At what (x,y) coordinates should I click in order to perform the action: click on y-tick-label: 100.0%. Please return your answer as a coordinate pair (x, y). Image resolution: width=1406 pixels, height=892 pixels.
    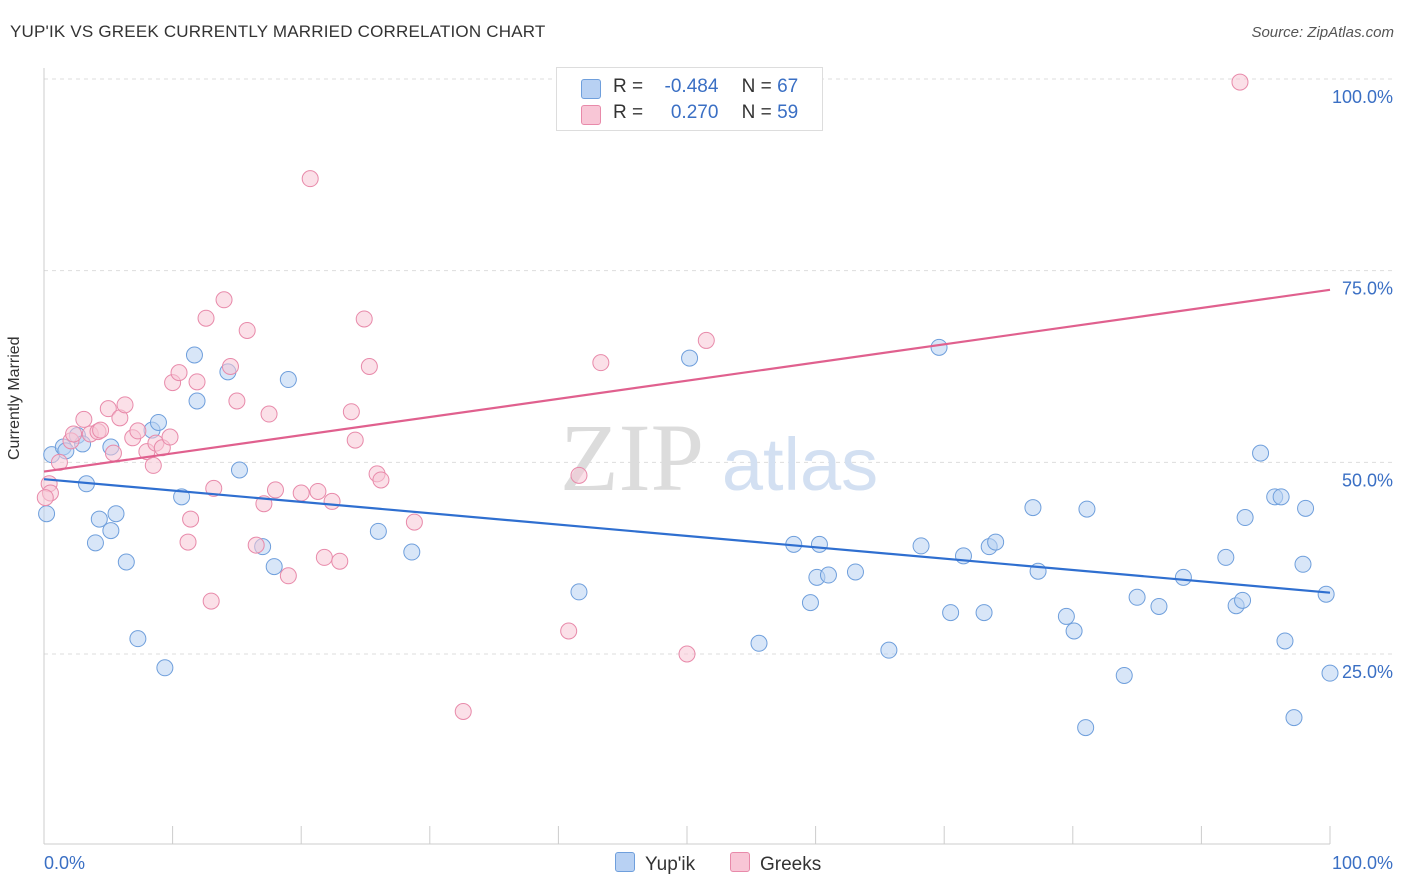
    Looking at the image, I should click on (1362, 97).